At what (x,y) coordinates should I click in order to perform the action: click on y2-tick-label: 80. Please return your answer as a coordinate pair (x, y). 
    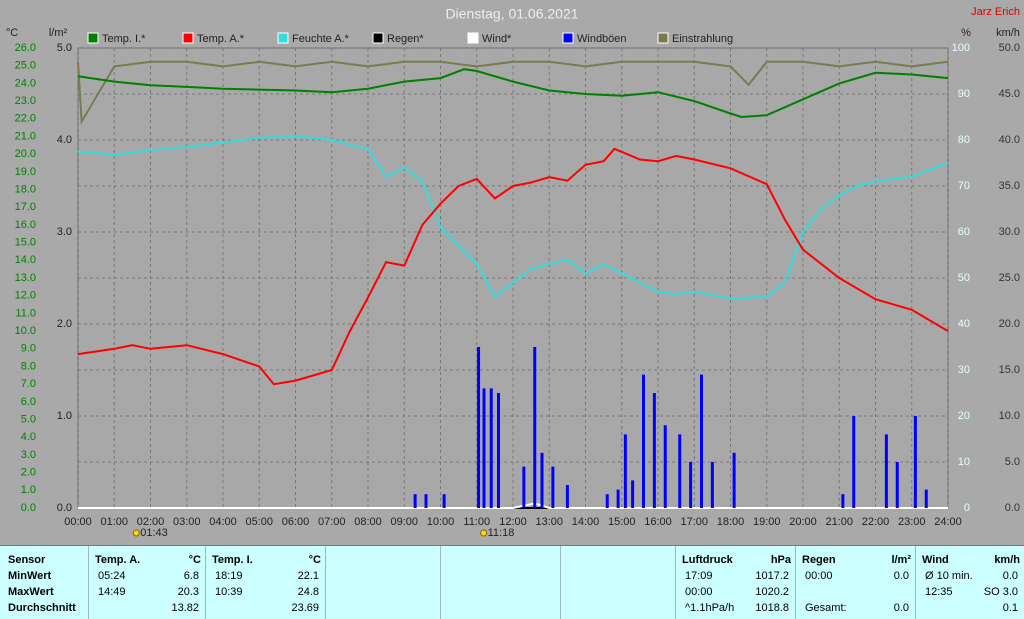
    Looking at the image, I should click on (964, 140).